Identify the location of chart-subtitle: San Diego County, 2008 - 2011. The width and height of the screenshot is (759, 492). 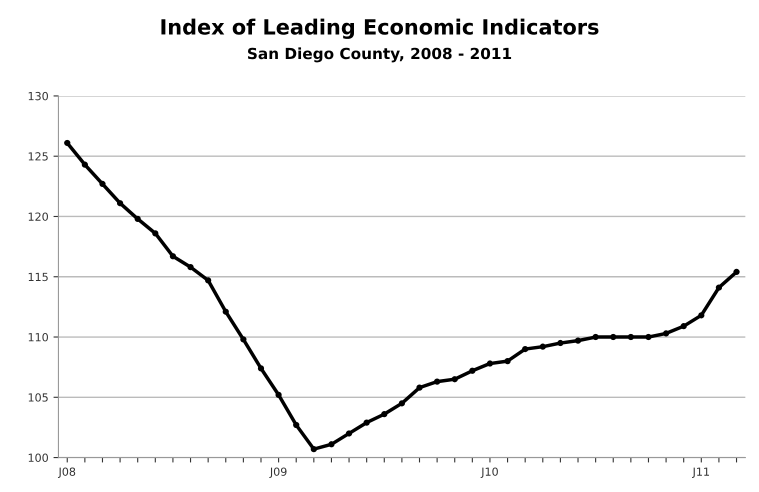
(380, 54).